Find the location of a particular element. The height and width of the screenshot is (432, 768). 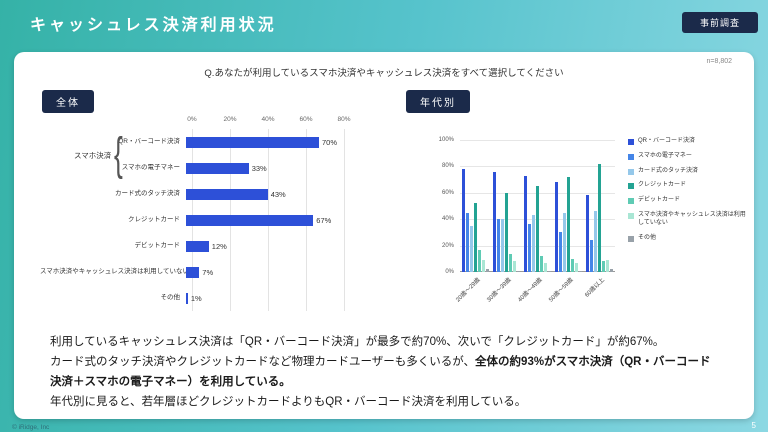

y-tick-label: 80% is located at coordinates (447, 166).